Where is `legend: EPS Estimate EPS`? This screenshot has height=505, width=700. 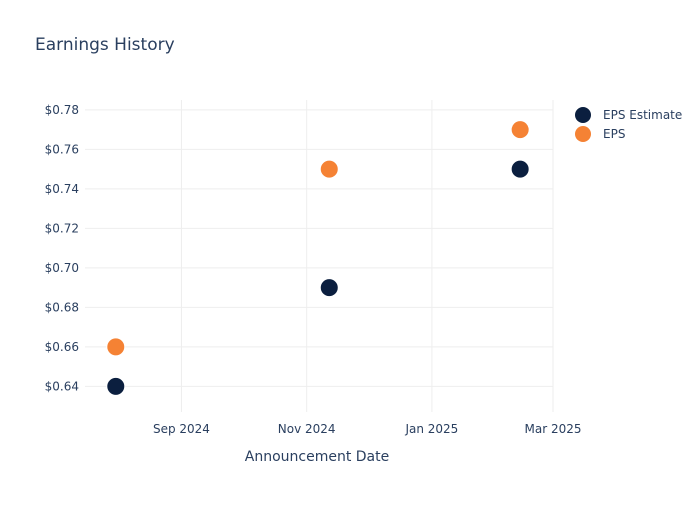 legend: EPS Estimate EPS is located at coordinates (628, 124).